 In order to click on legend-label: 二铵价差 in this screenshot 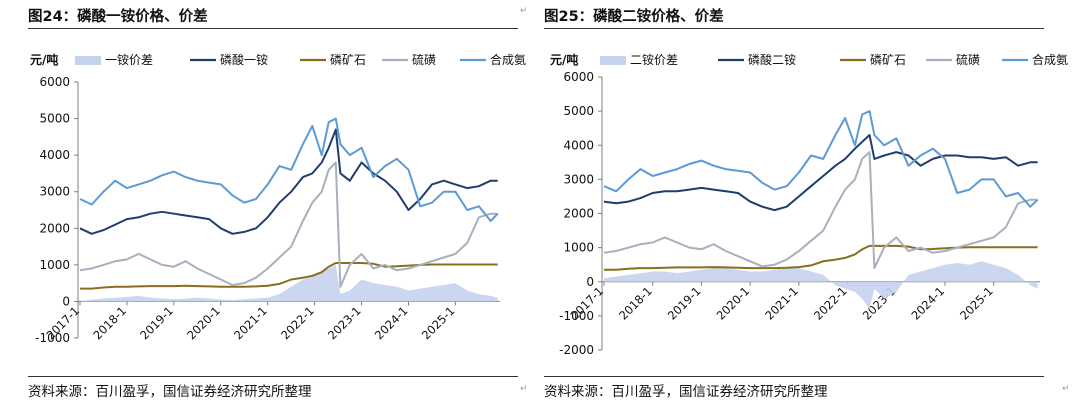, I will do `click(654, 59)`.